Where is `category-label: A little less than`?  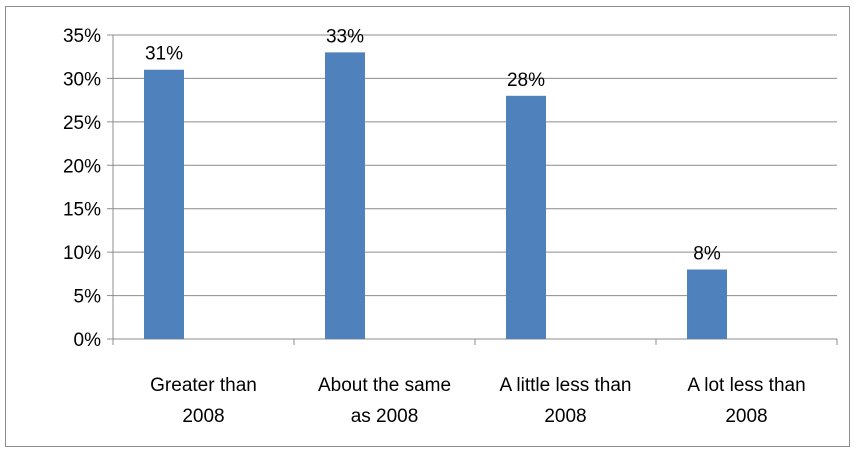
category-label: A little less than is located at coordinates (565, 385).